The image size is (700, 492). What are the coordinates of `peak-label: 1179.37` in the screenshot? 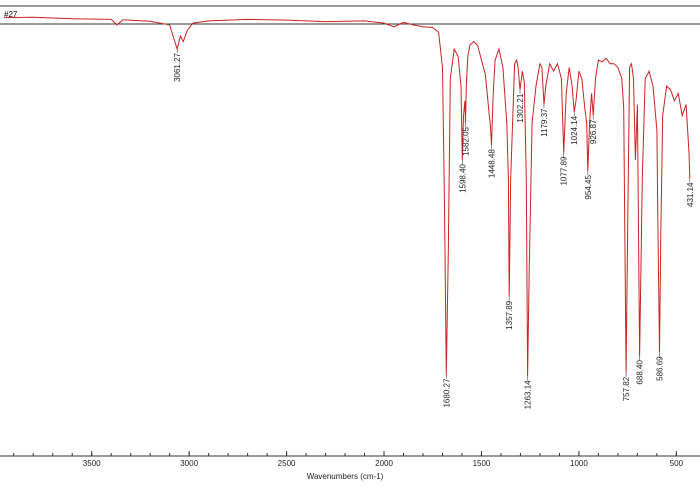 It's located at (544, 122).